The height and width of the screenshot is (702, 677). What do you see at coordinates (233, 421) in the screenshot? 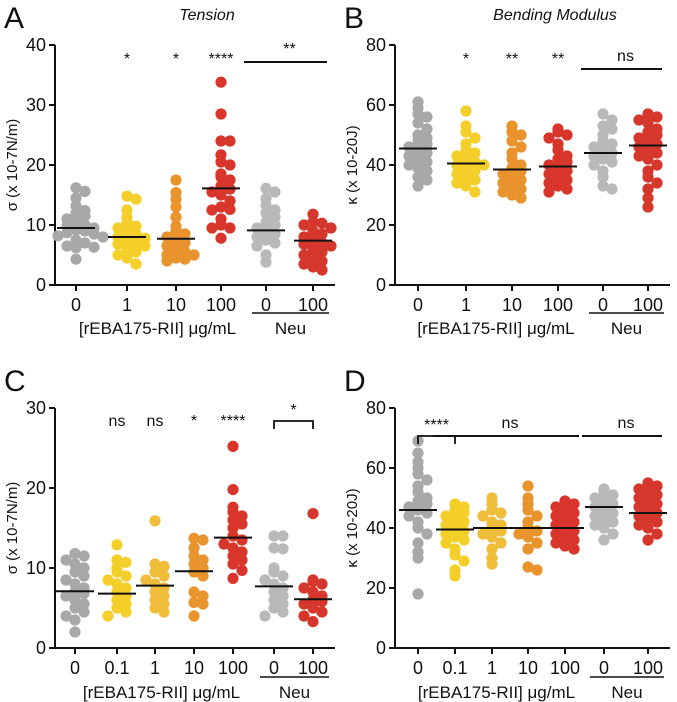
I see `significance-label: ****` at bounding box center [233, 421].